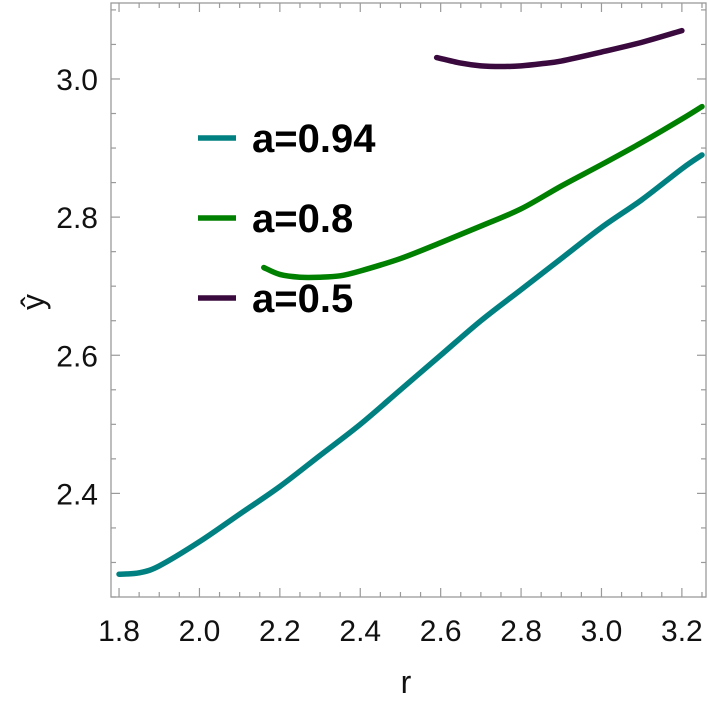 The height and width of the screenshot is (701, 708). What do you see at coordinates (682, 631) in the screenshot?
I see `x-tick-label: 3.2` at bounding box center [682, 631].